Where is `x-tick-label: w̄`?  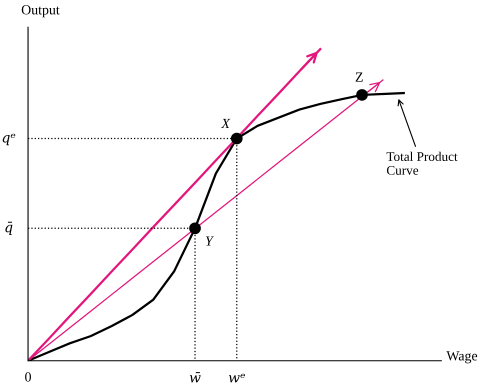
x-tick-label: w̄ is located at coordinates (195, 377).